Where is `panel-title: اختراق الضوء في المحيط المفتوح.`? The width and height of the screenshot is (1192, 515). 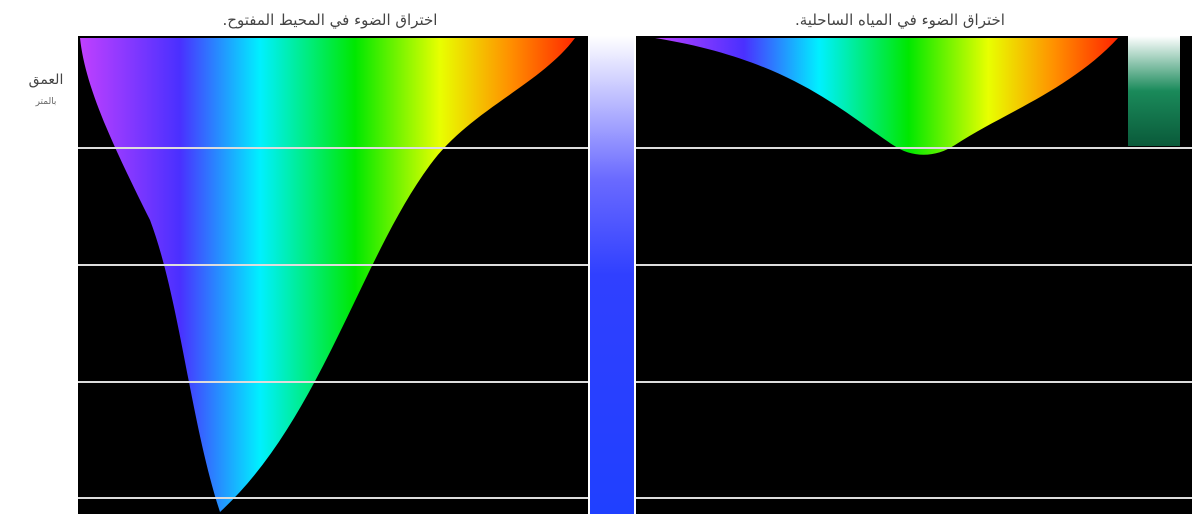 panel-title: اختراق الضوء في المحيط المفتوح. is located at coordinates (330, 20).